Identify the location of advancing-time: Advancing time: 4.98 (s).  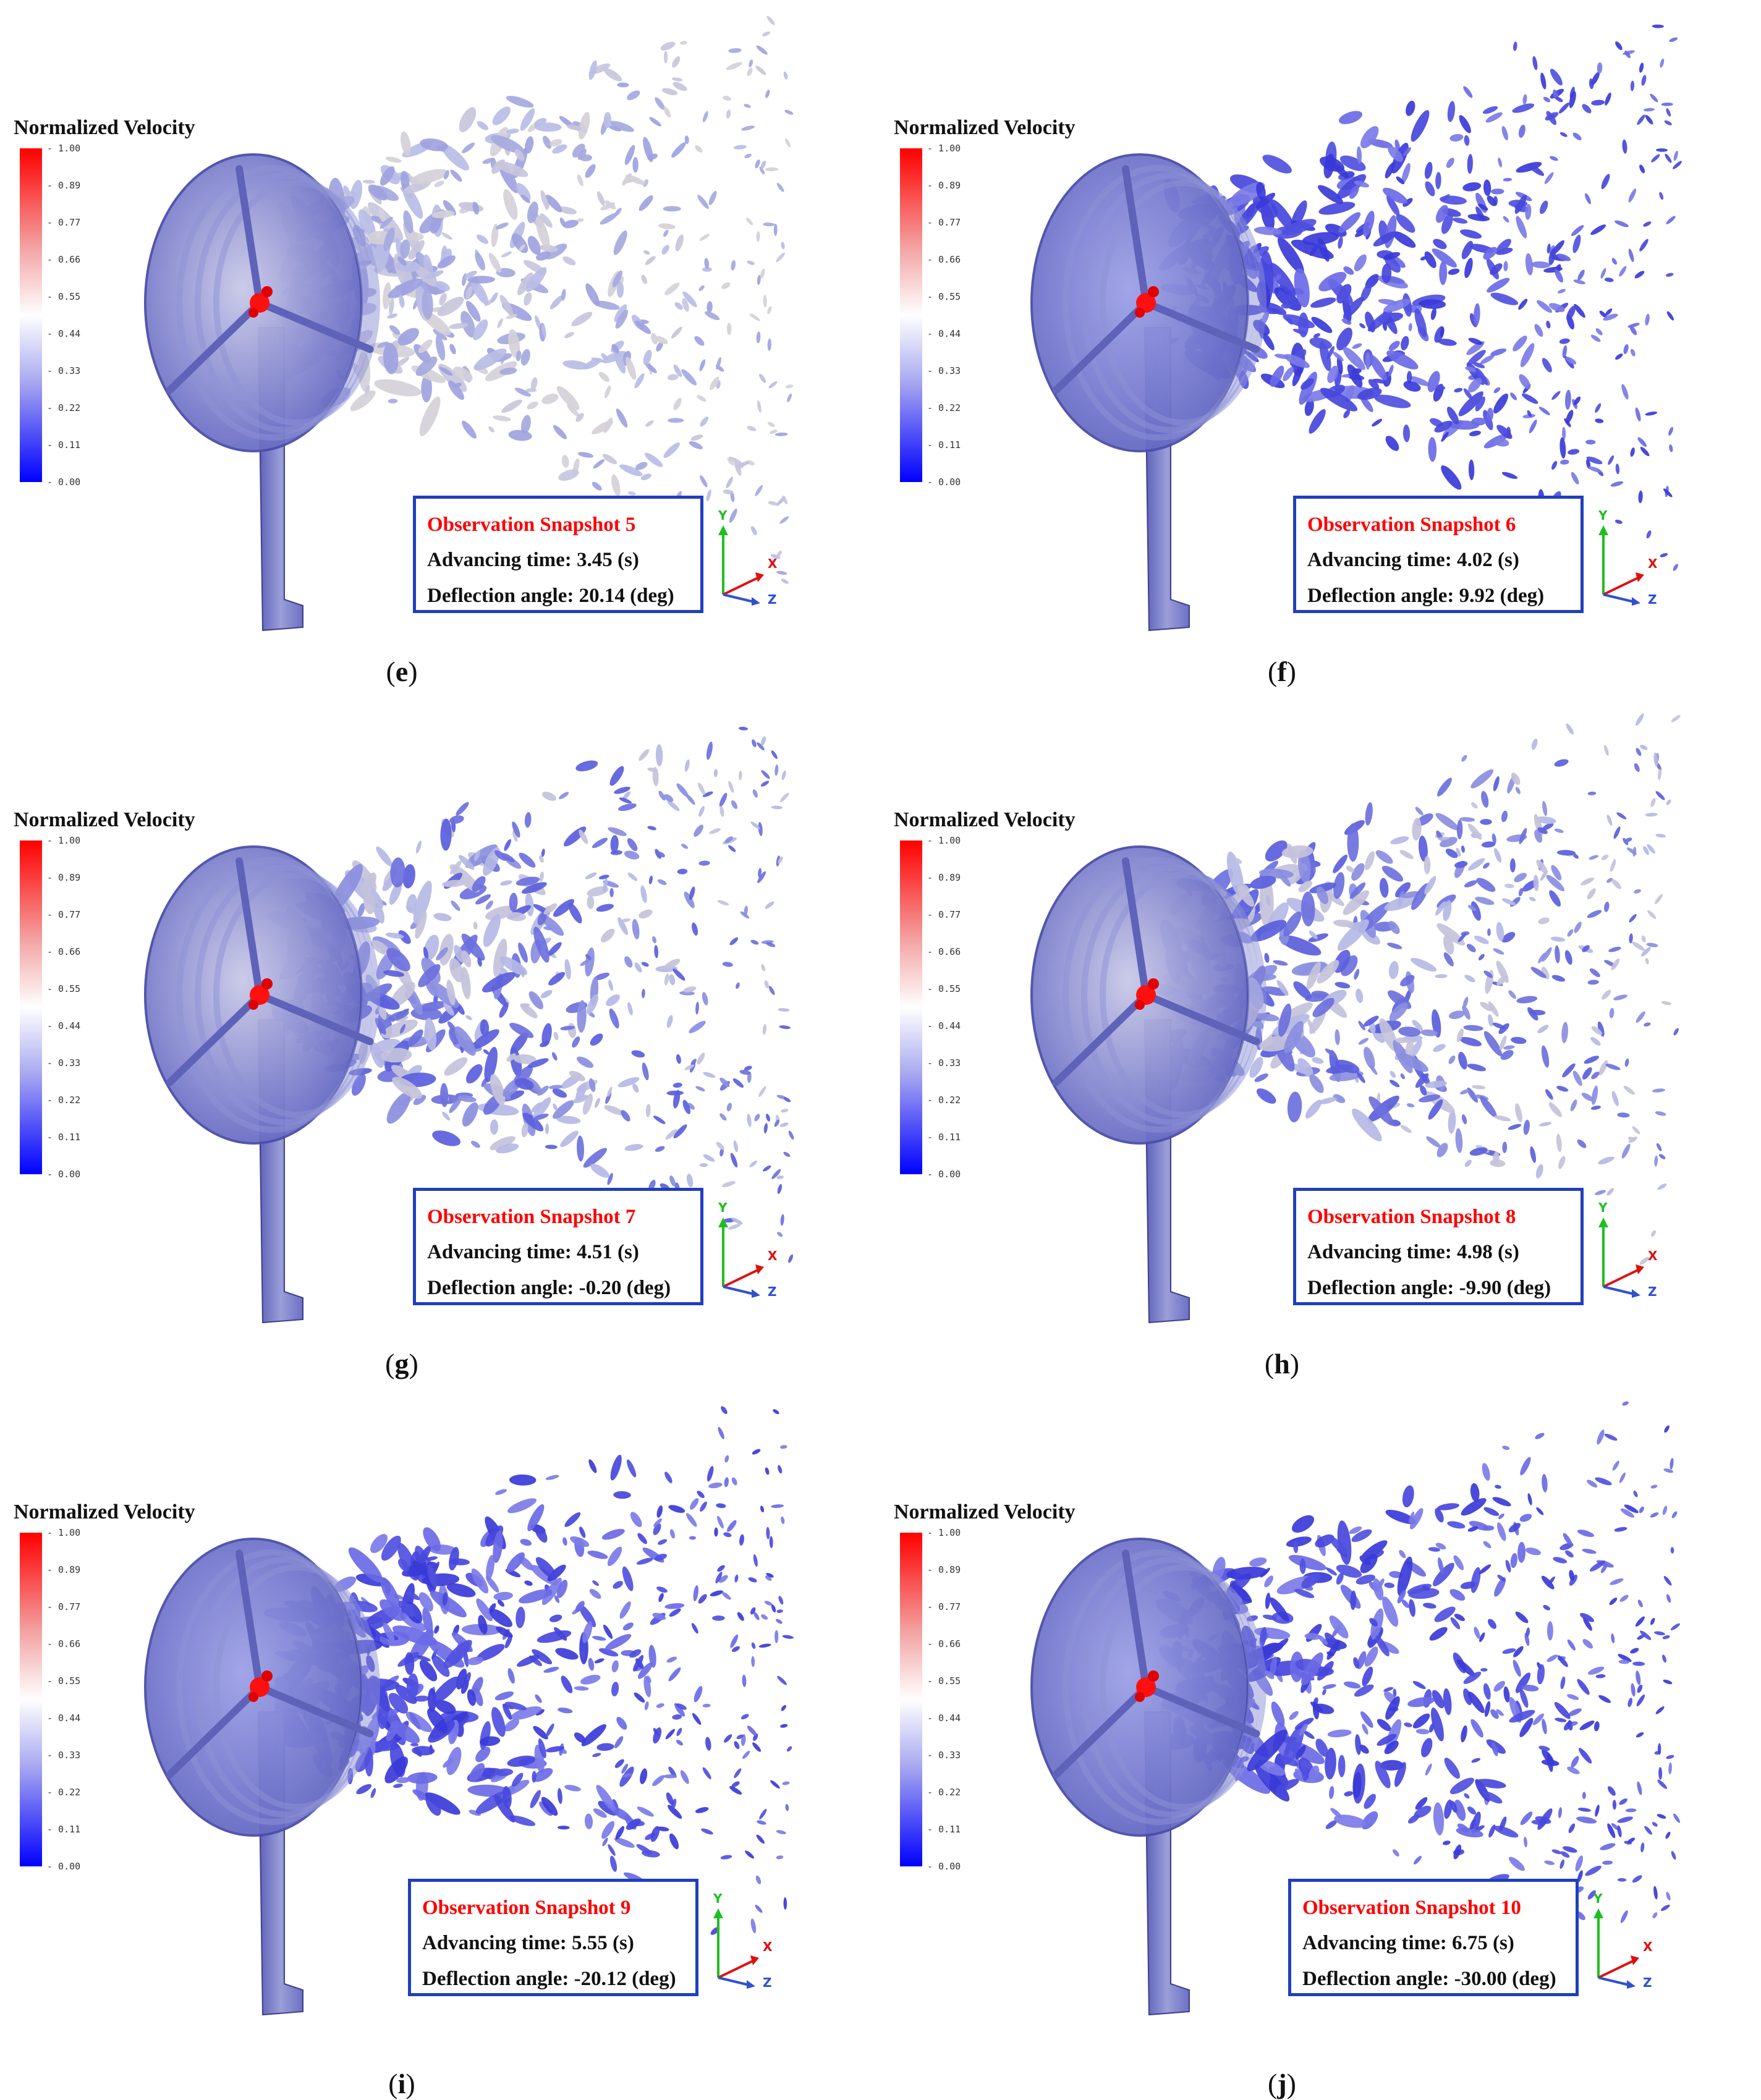
(1413, 1252).